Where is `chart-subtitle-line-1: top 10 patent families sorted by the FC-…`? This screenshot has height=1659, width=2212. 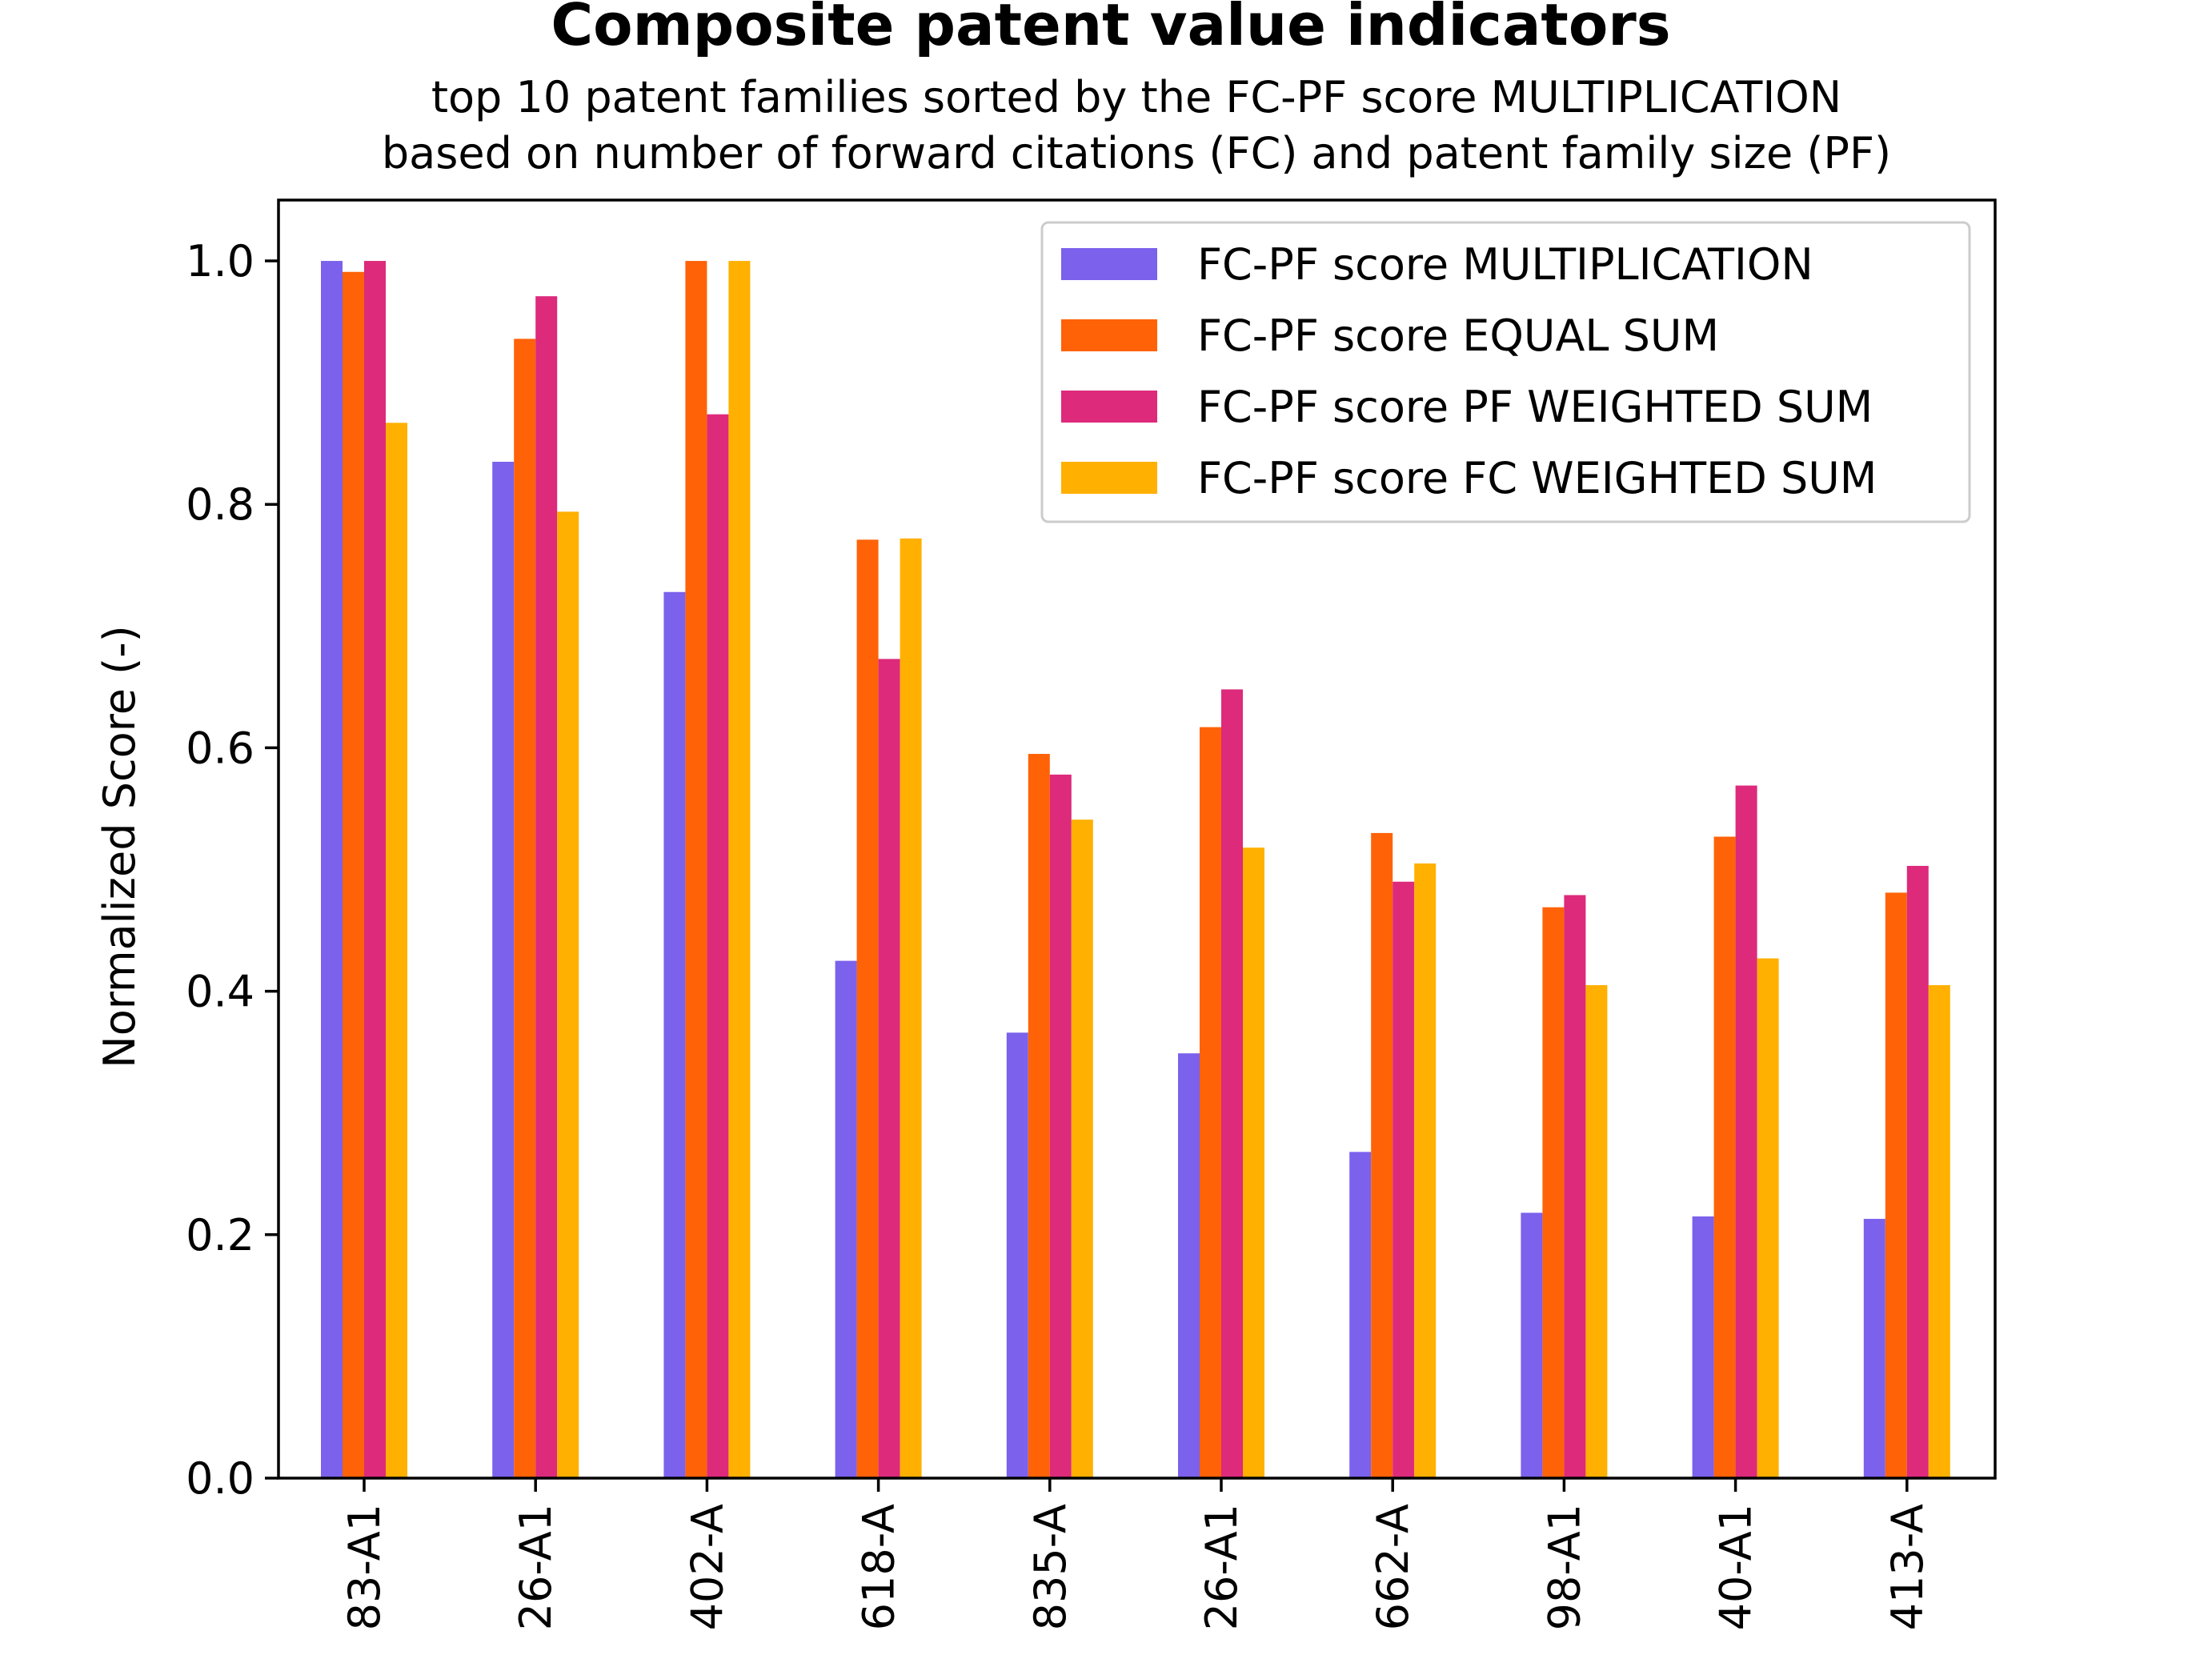
chart-subtitle-line-1: top 10 patent families sorted by the FC-… is located at coordinates (1136, 97).